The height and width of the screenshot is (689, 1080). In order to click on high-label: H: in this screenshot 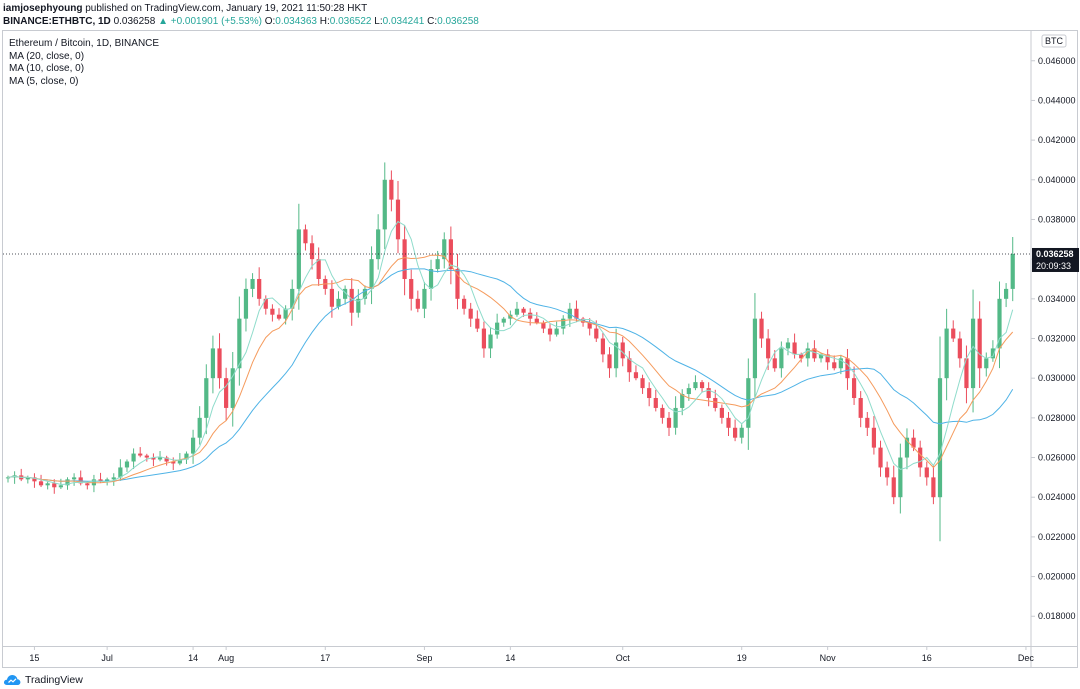, I will do `click(324, 21)`.